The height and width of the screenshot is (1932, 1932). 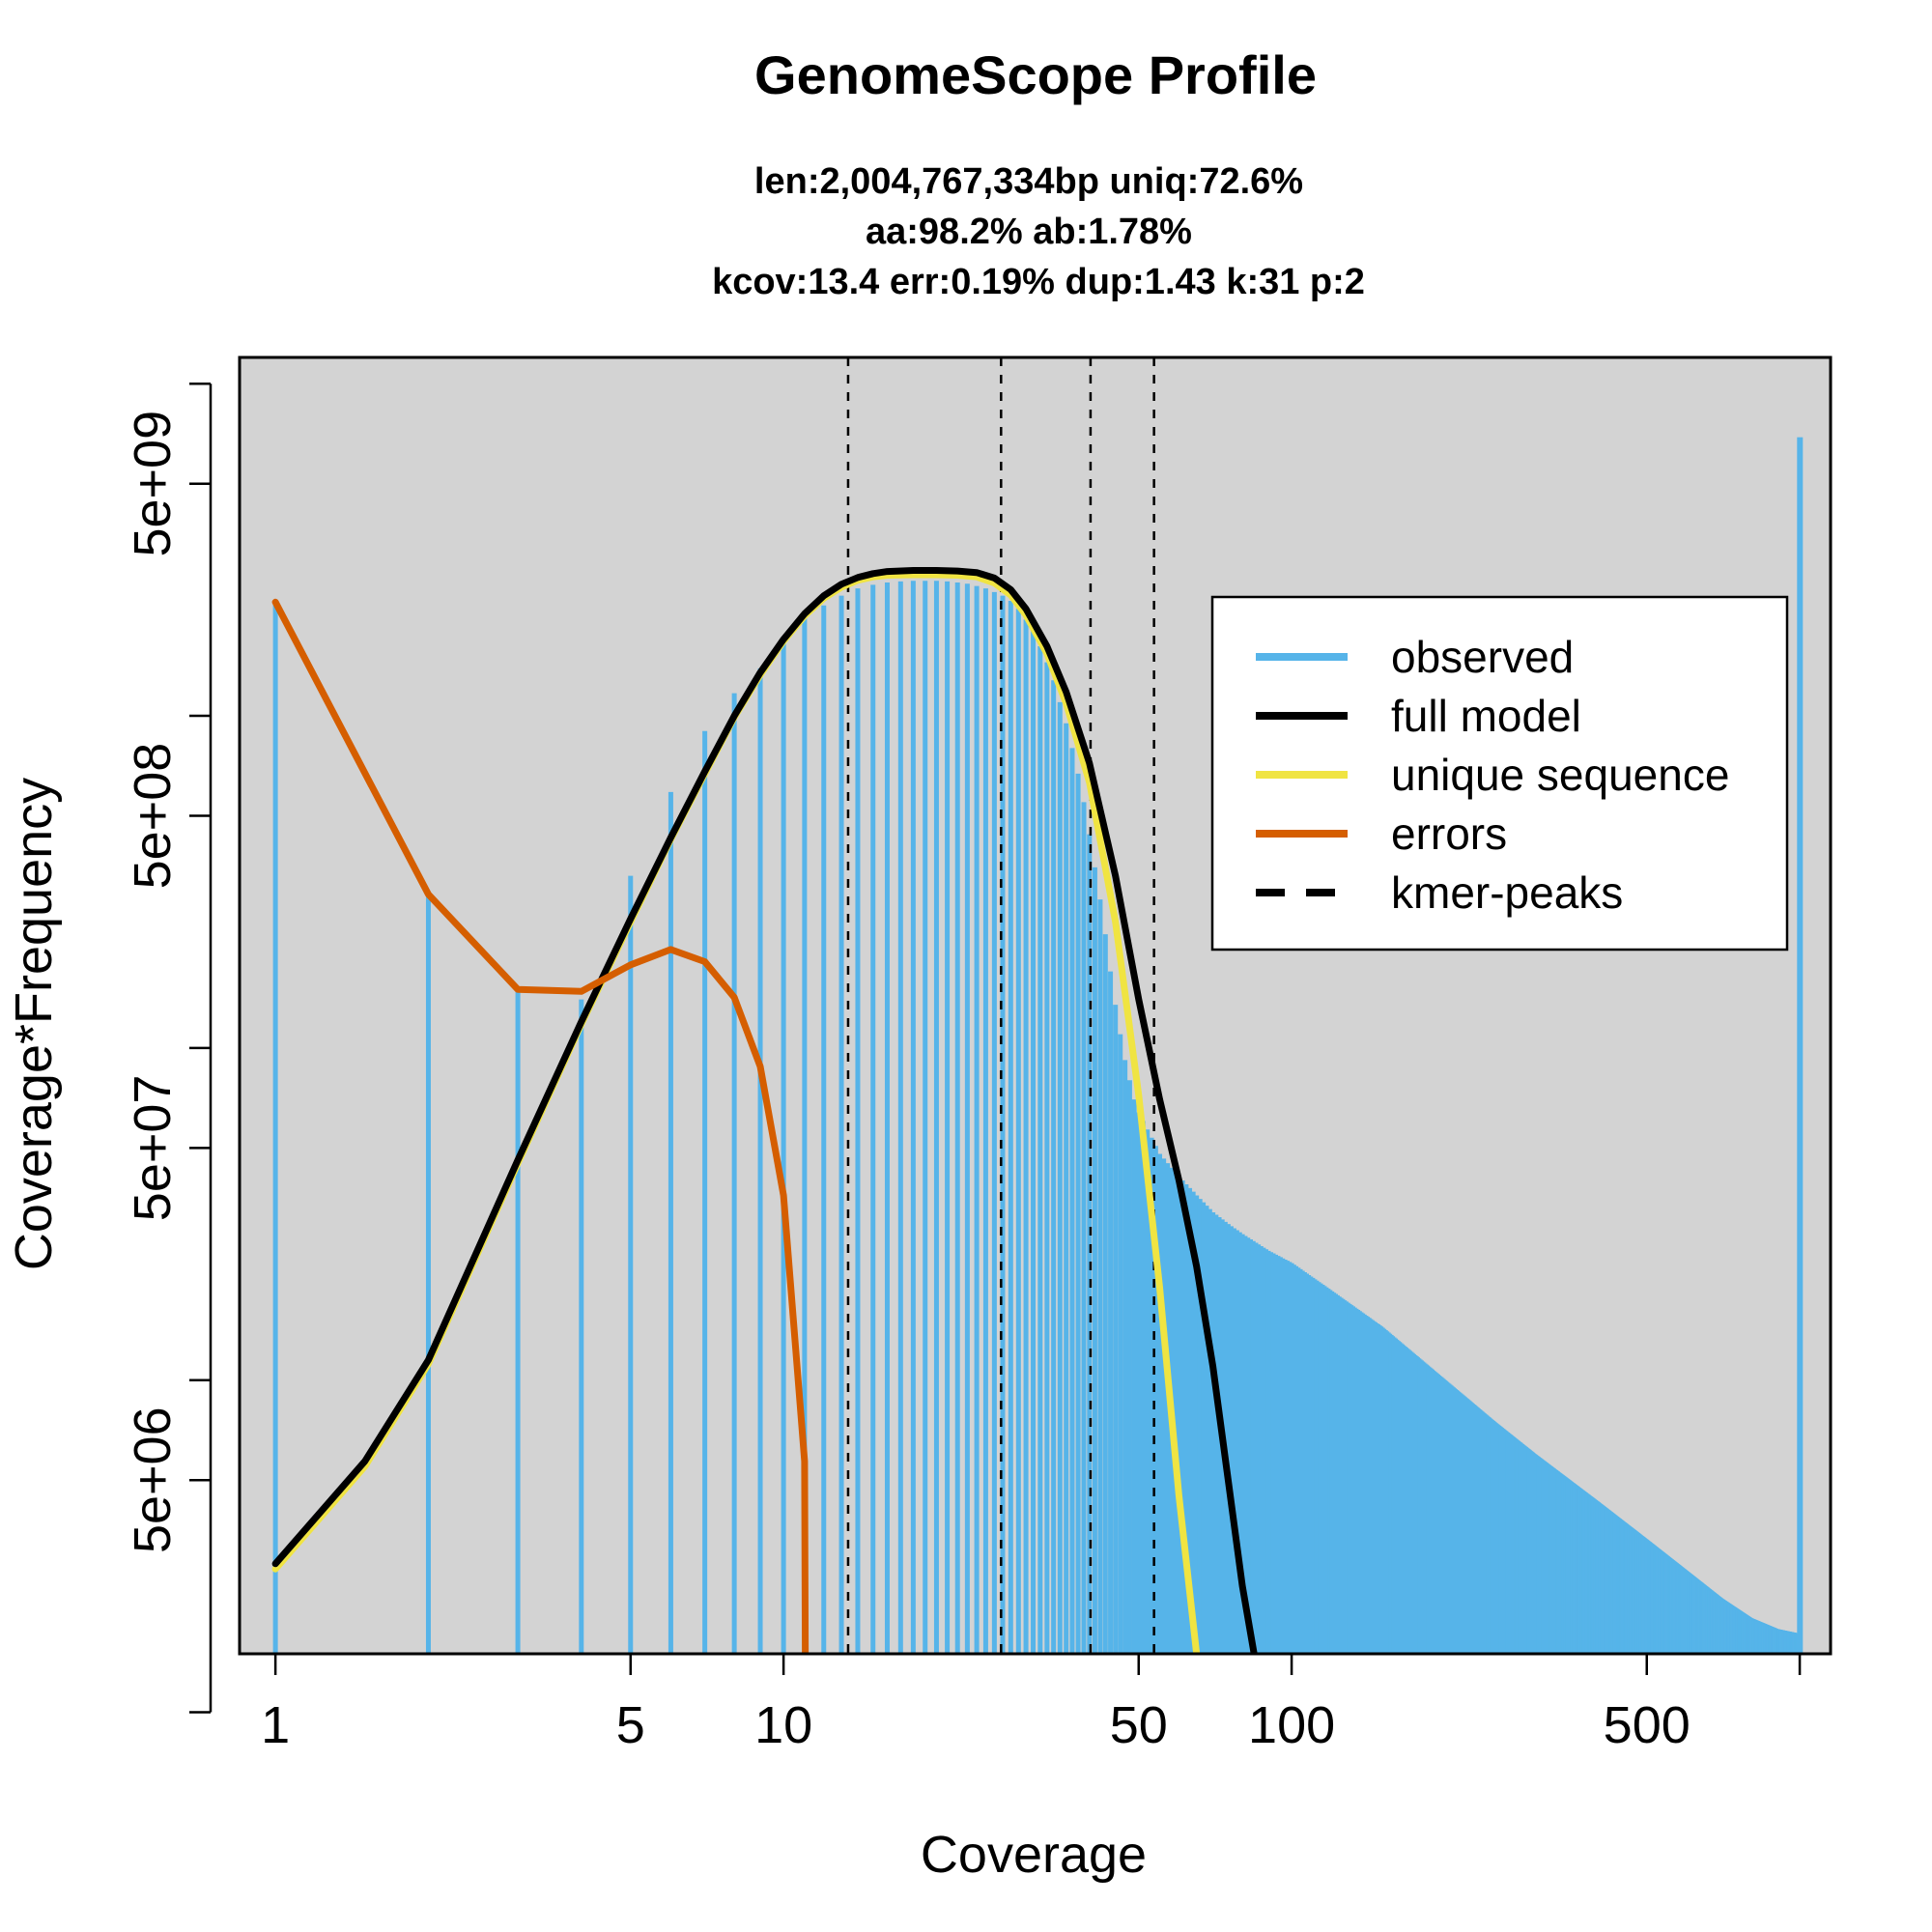 What do you see at coordinates (1000, 1005) in the screenshot?
I see `kmer-peaks` at bounding box center [1000, 1005].